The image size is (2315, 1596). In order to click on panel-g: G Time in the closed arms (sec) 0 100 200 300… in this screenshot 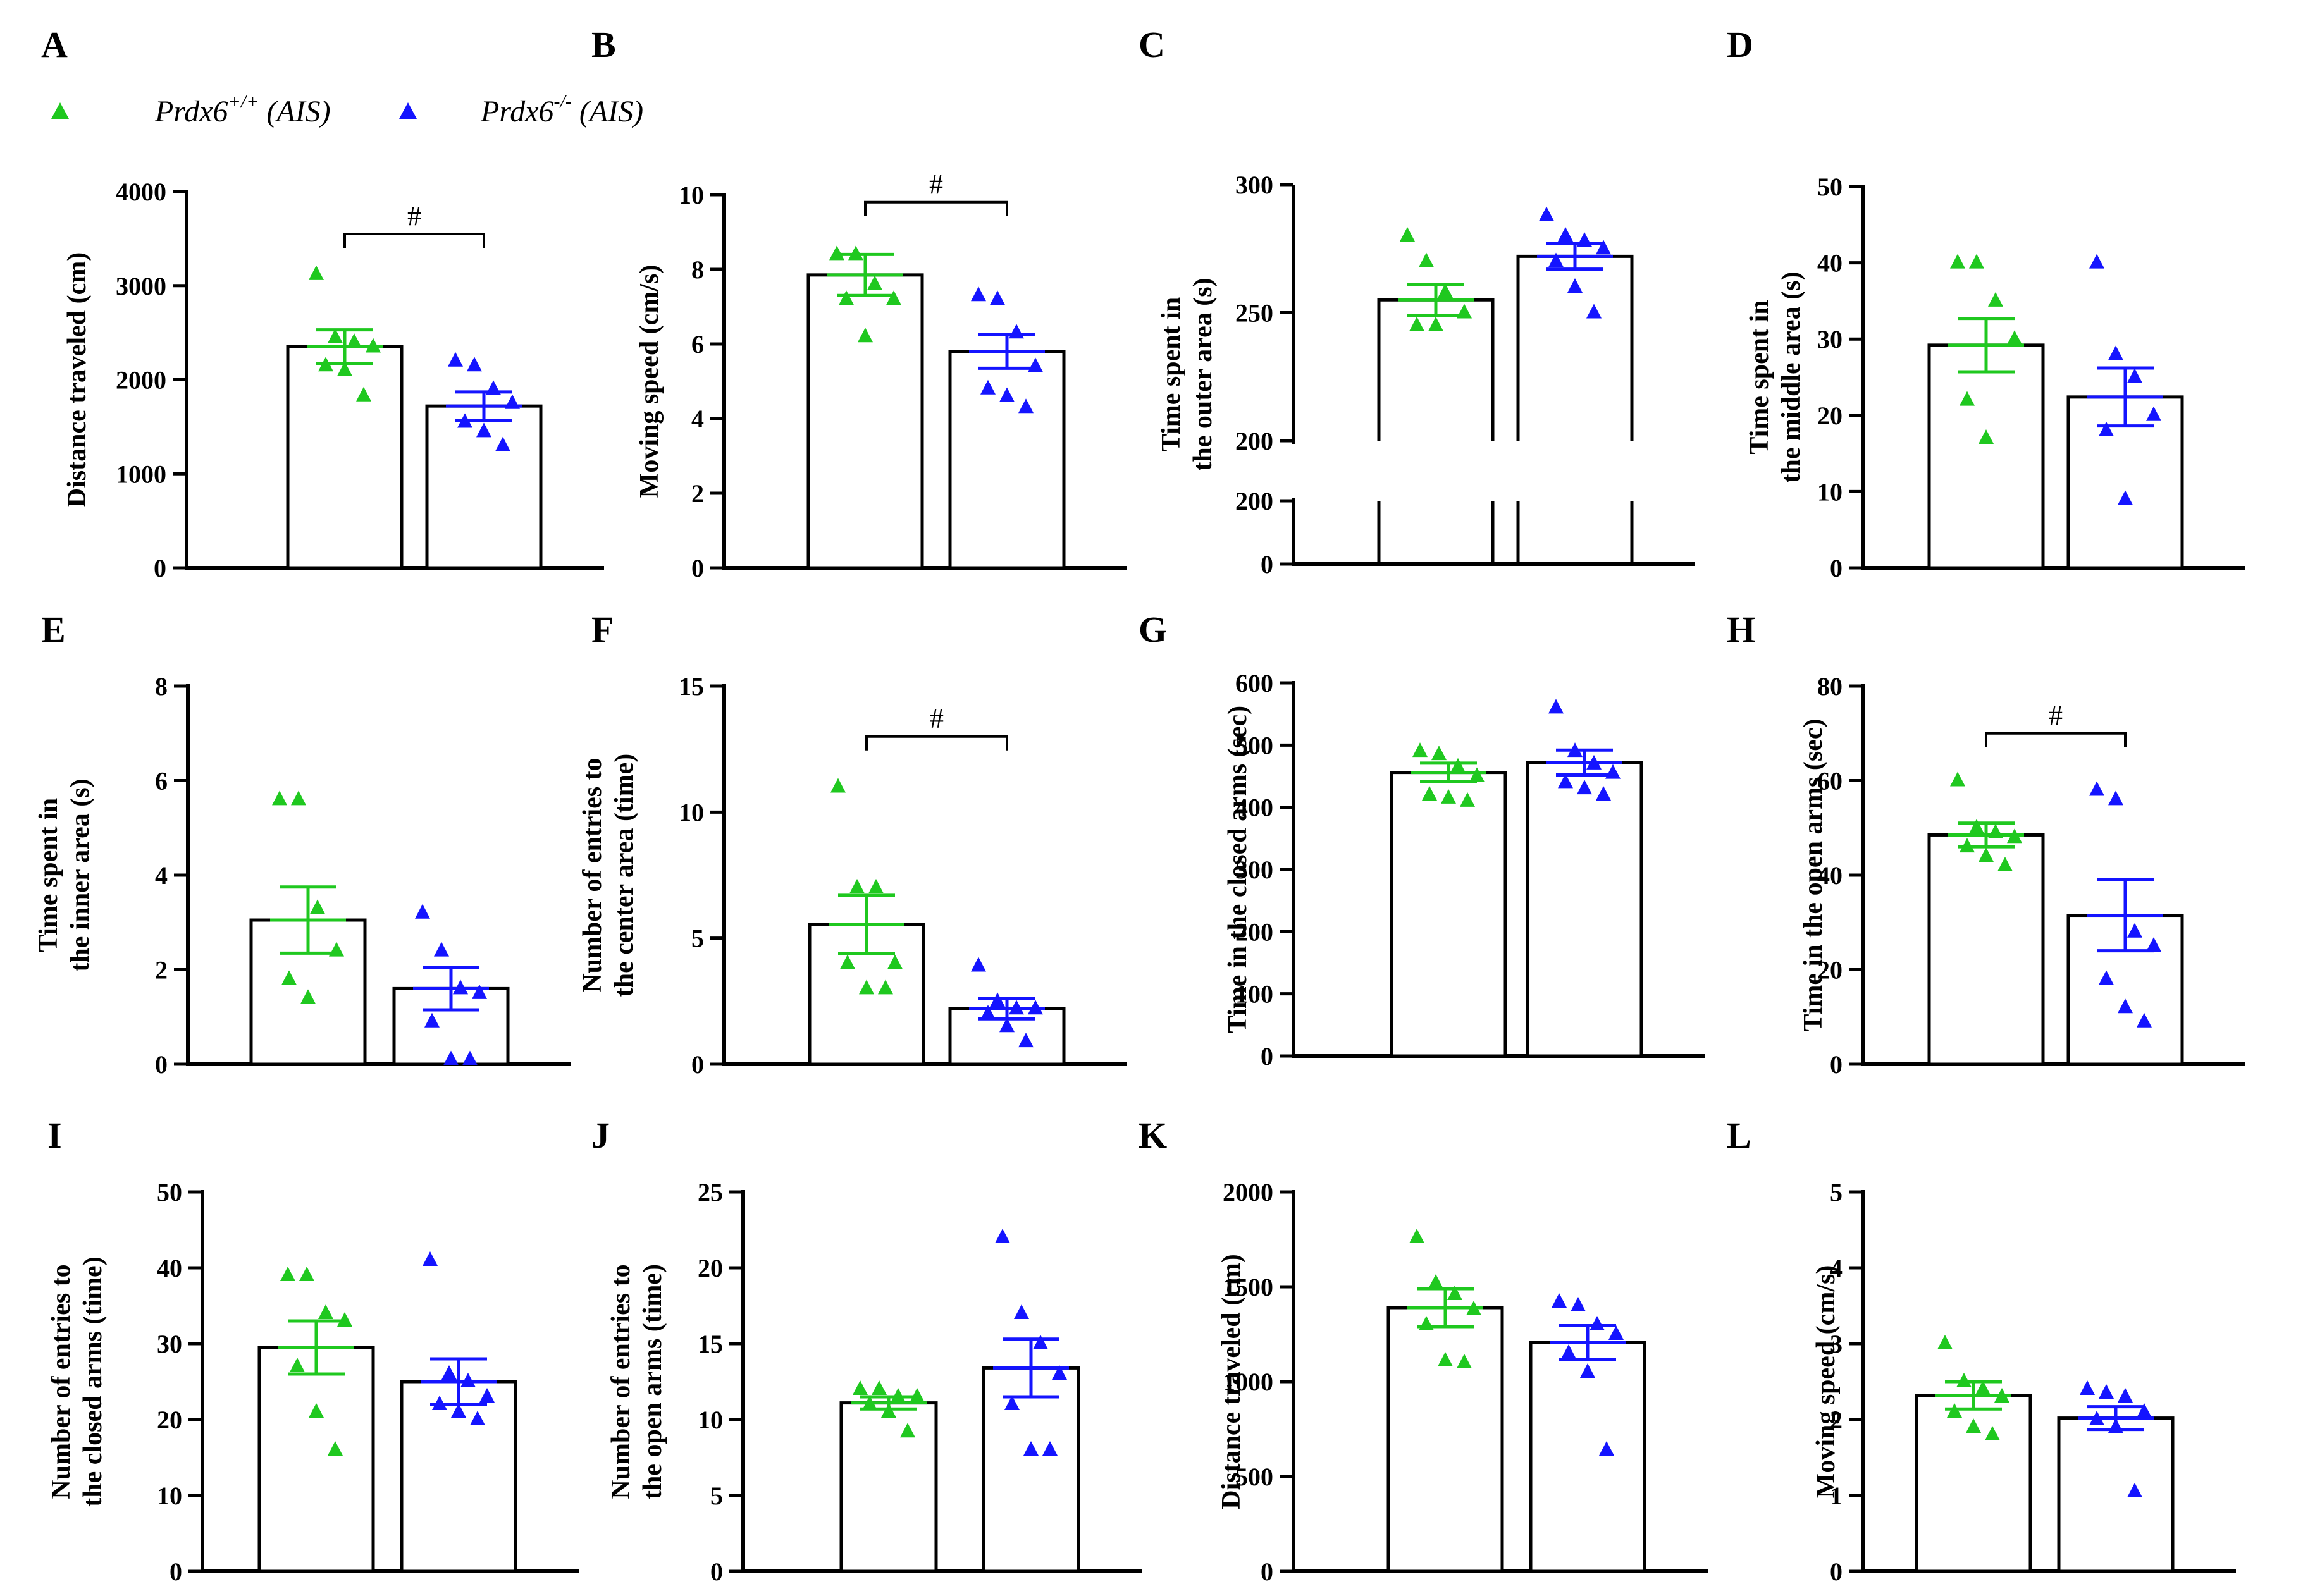, I will do `click(1422, 840)`.